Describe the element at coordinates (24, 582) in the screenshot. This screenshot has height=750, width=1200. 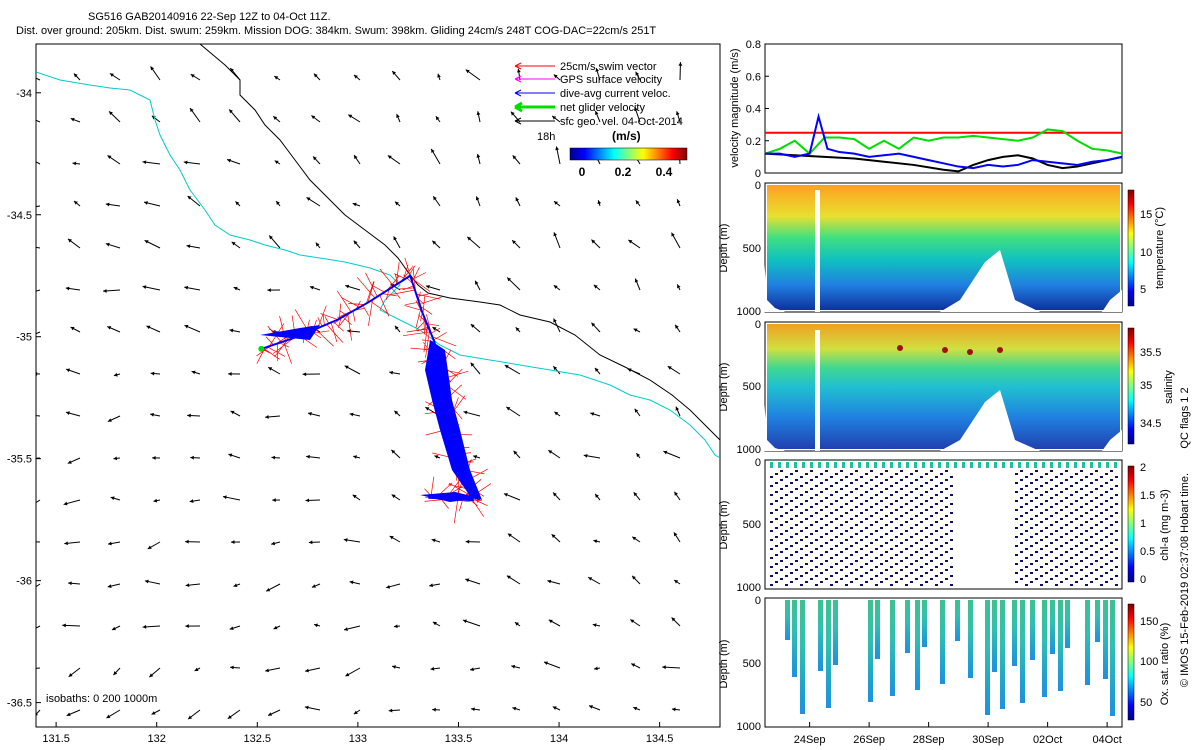
I see `map-y-tick-label: -36` at that location.